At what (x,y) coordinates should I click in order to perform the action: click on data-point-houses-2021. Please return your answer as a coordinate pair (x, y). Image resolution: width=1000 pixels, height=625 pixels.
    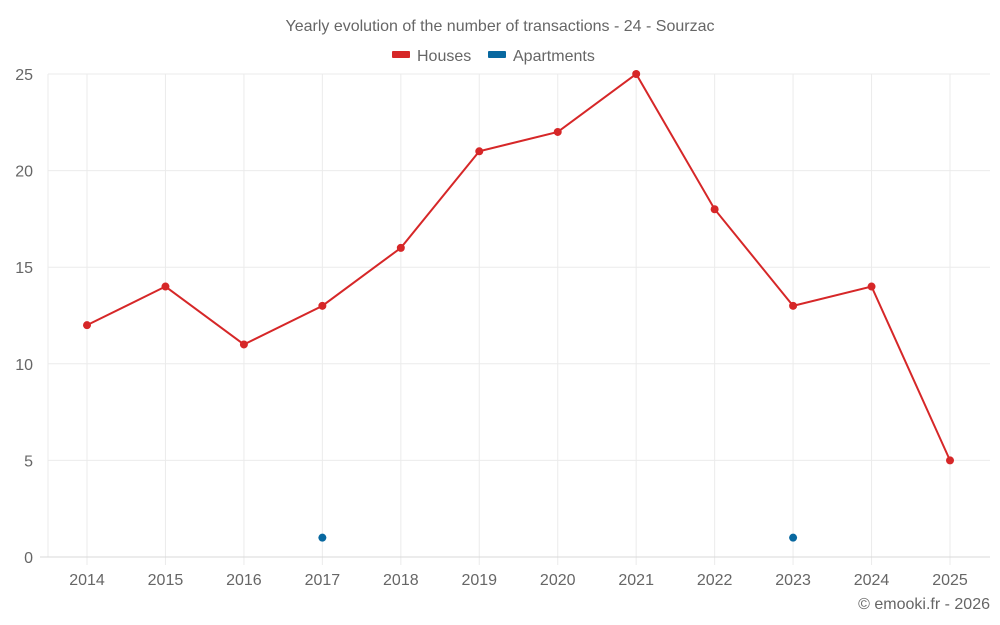
    Looking at the image, I should click on (636, 74).